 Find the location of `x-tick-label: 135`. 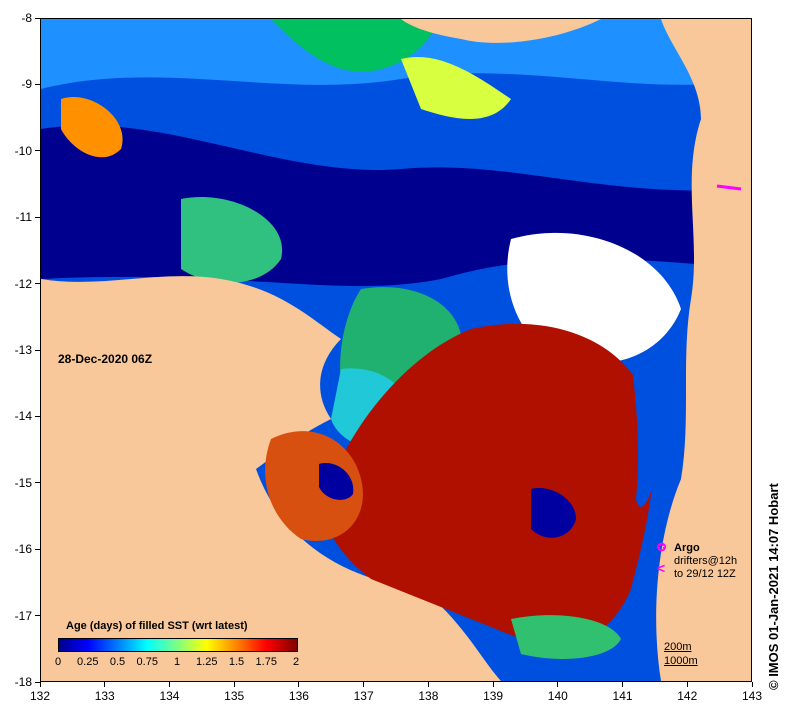

x-tick-label: 135 is located at coordinates (234, 696).